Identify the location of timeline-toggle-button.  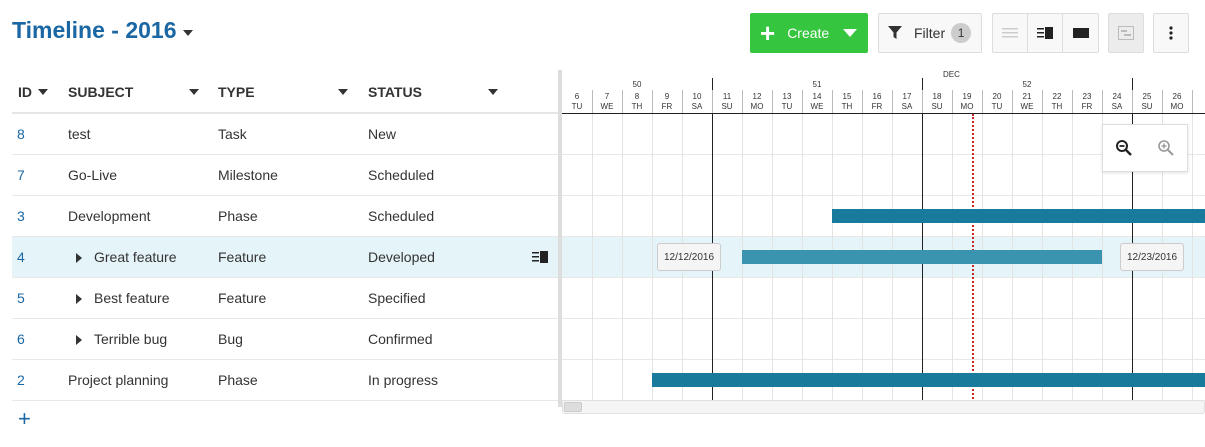
(1126, 33).